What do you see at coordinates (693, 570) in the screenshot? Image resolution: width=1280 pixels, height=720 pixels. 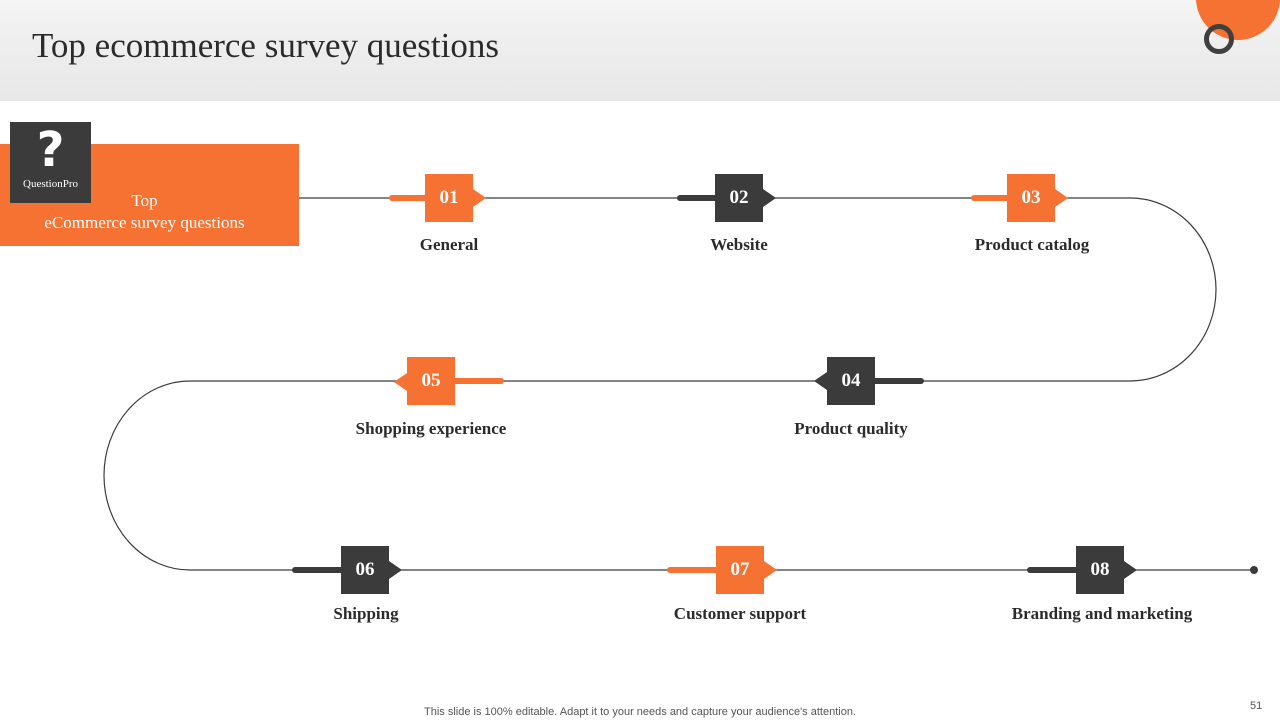 I see `step-07-stub` at bounding box center [693, 570].